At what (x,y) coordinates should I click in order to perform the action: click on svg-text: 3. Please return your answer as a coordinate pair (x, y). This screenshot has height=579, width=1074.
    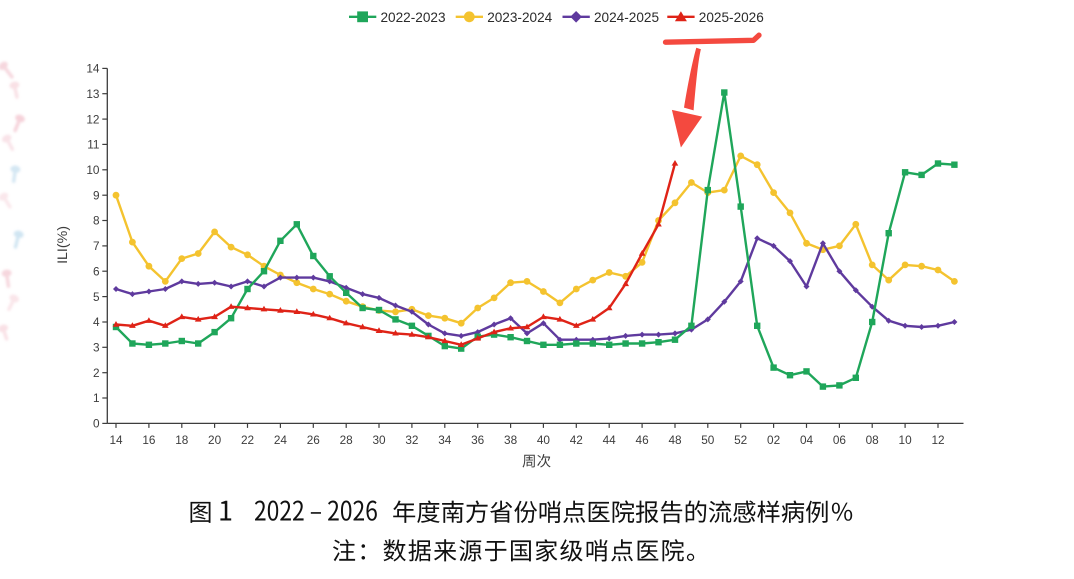
    Looking at the image, I should click on (96, 348).